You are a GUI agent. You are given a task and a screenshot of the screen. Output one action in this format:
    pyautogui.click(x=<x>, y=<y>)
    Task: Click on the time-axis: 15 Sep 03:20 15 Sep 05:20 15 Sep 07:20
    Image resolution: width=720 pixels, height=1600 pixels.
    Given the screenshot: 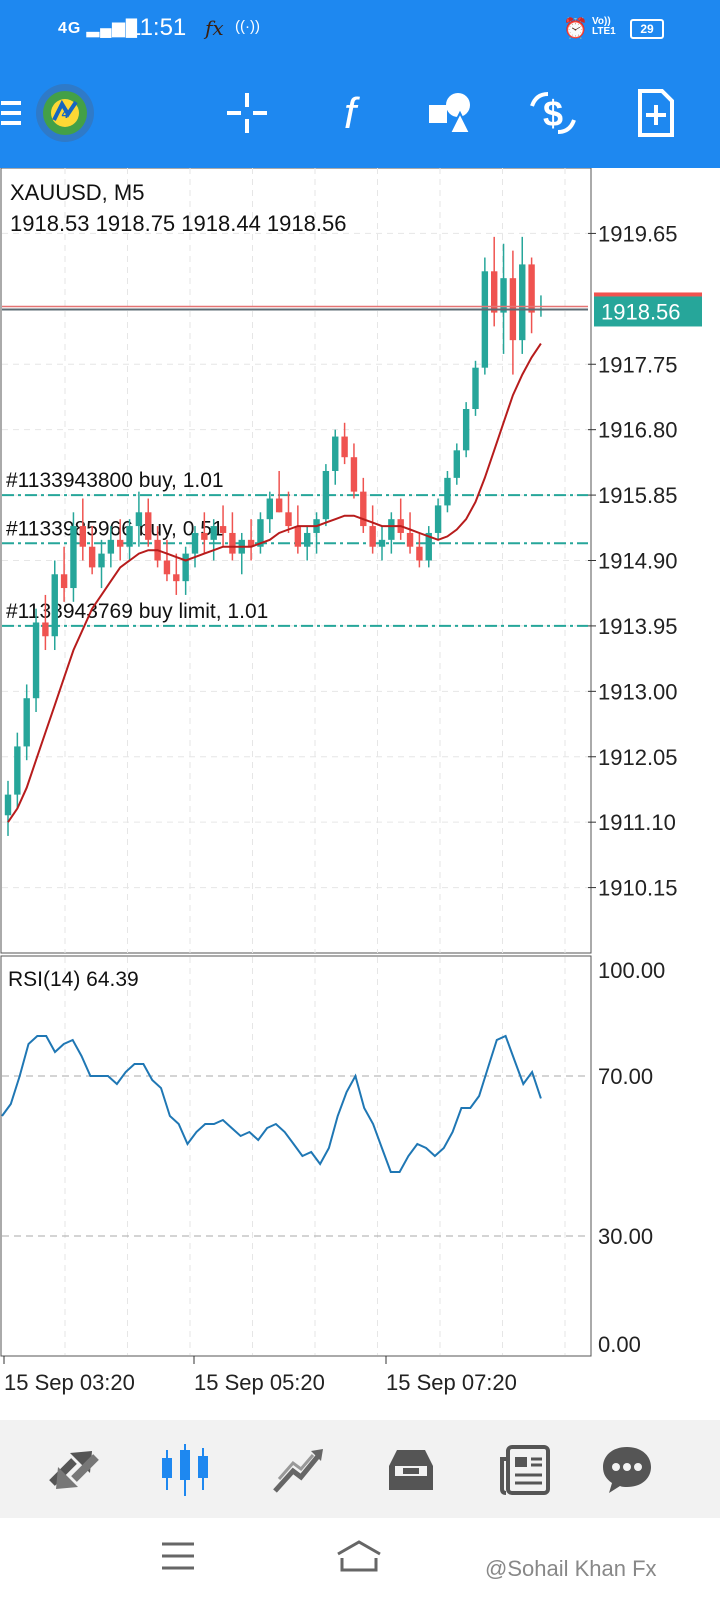 What is the action you would take?
    pyautogui.click(x=260, y=1375)
    